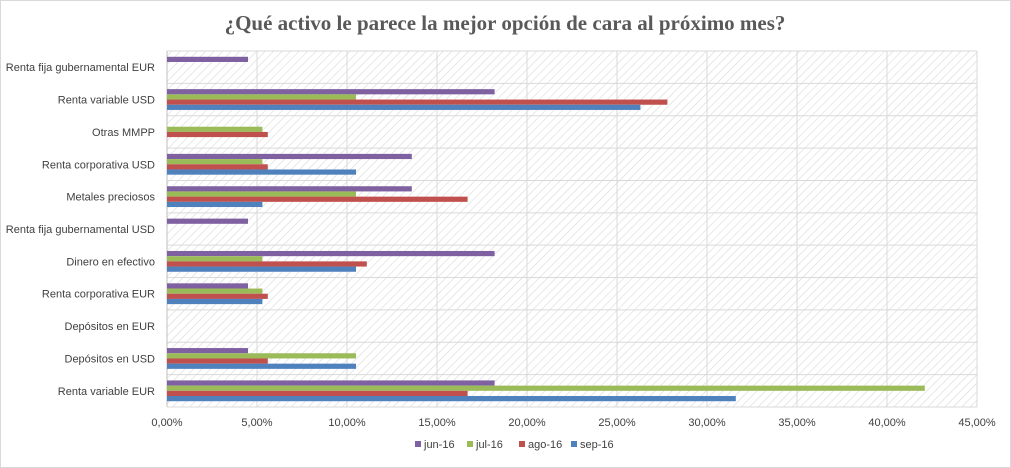 The height and width of the screenshot is (468, 1011). Describe the element at coordinates (489, 445) in the screenshot. I see `legend-label-jul-16: jul-16` at that location.